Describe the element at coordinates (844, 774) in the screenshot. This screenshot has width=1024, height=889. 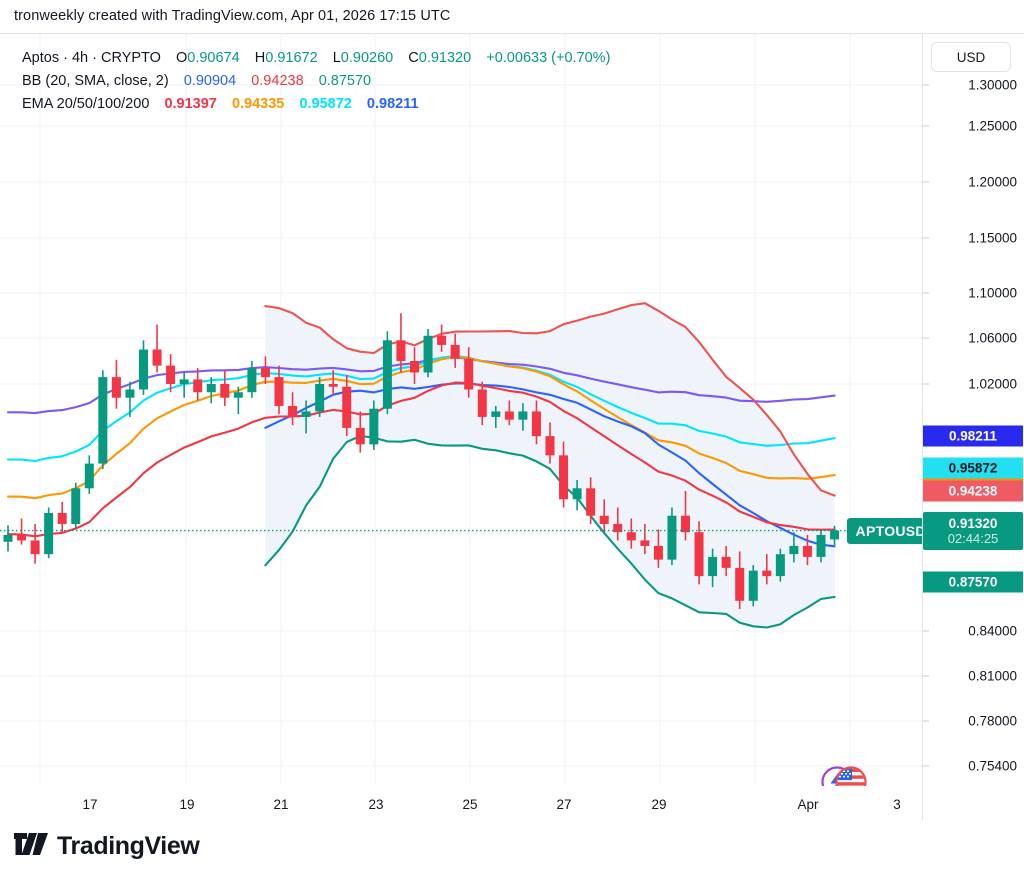
I see `economic-events-us-icon` at that location.